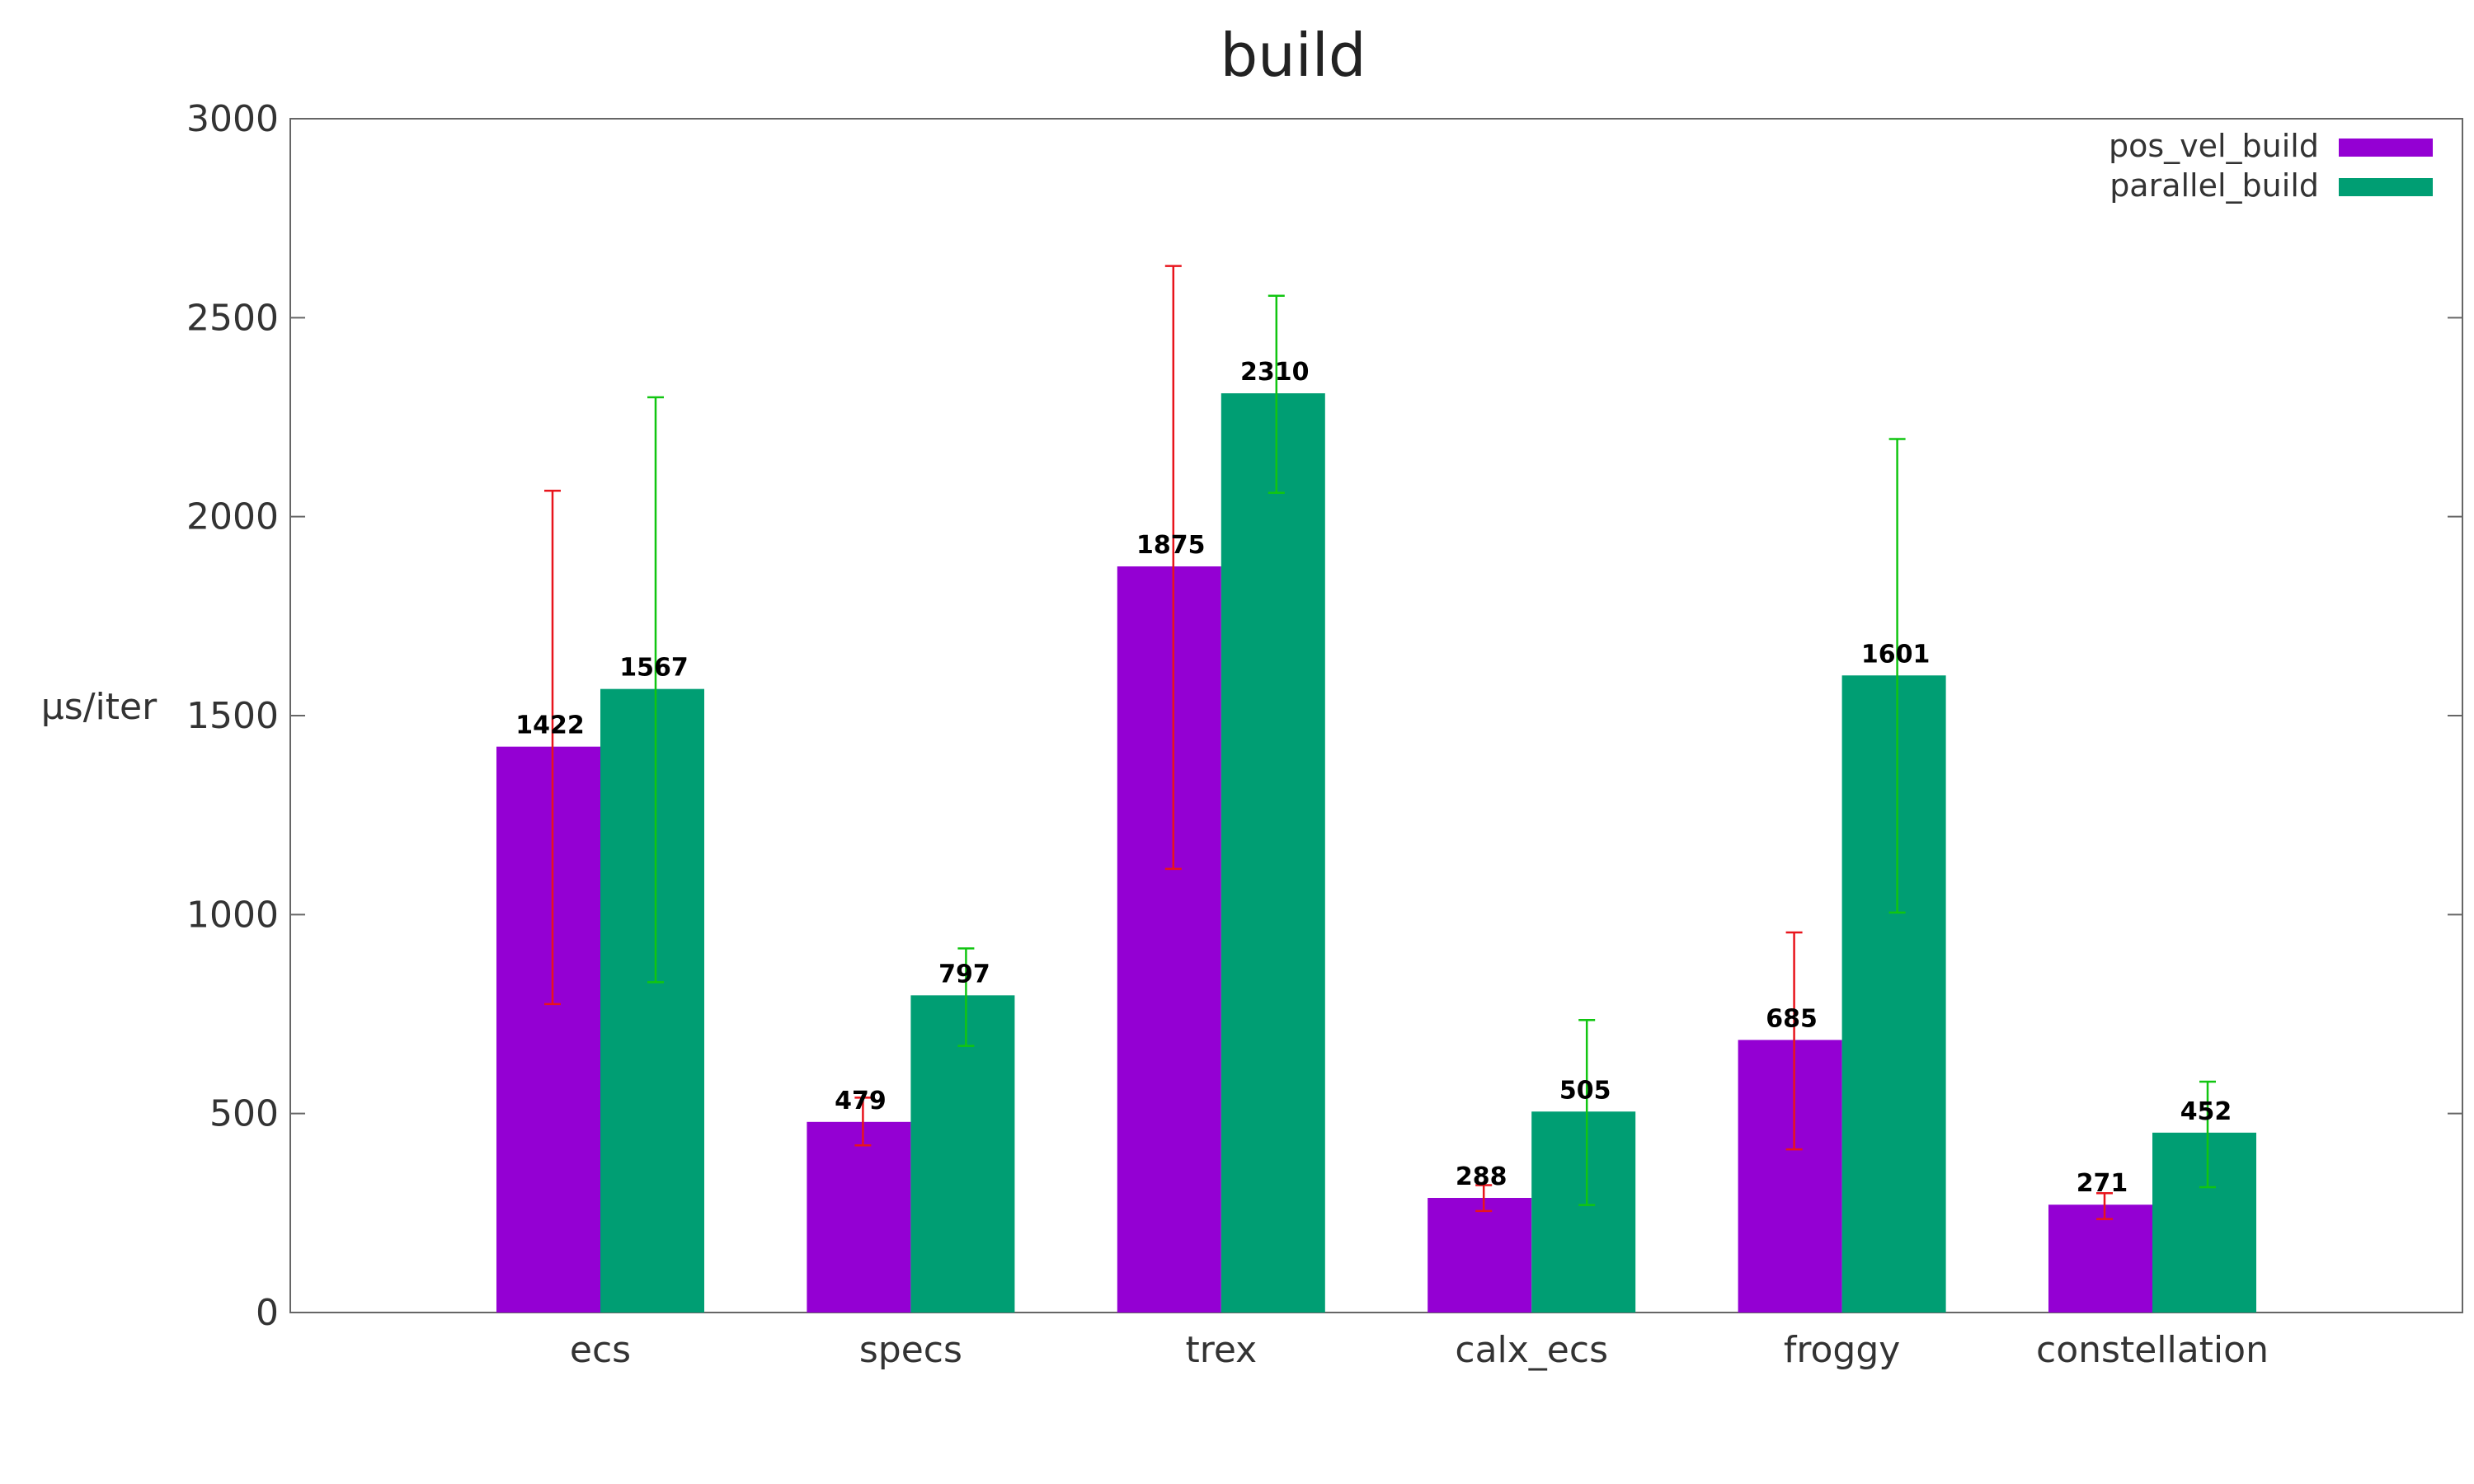  What do you see at coordinates (2386, 148) in the screenshot?
I see `legend-swatch-pos_vel_build` at bounding box center [2386, 148].